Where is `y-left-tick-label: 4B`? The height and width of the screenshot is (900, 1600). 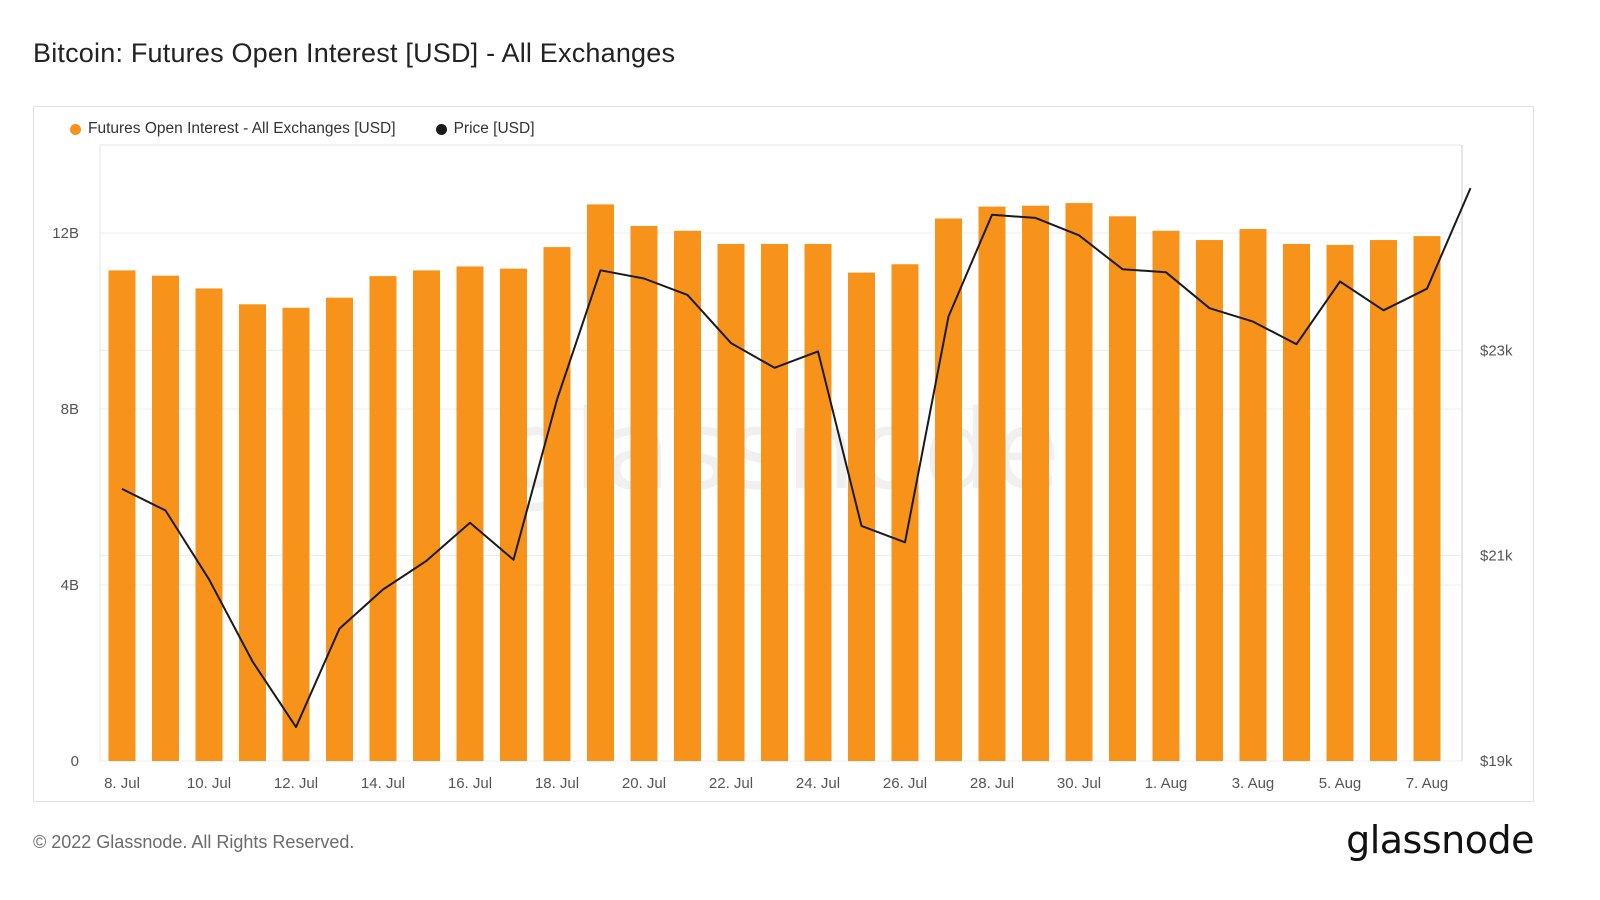 y-left-tick-label: 4B is located at coordinates (70, 585).